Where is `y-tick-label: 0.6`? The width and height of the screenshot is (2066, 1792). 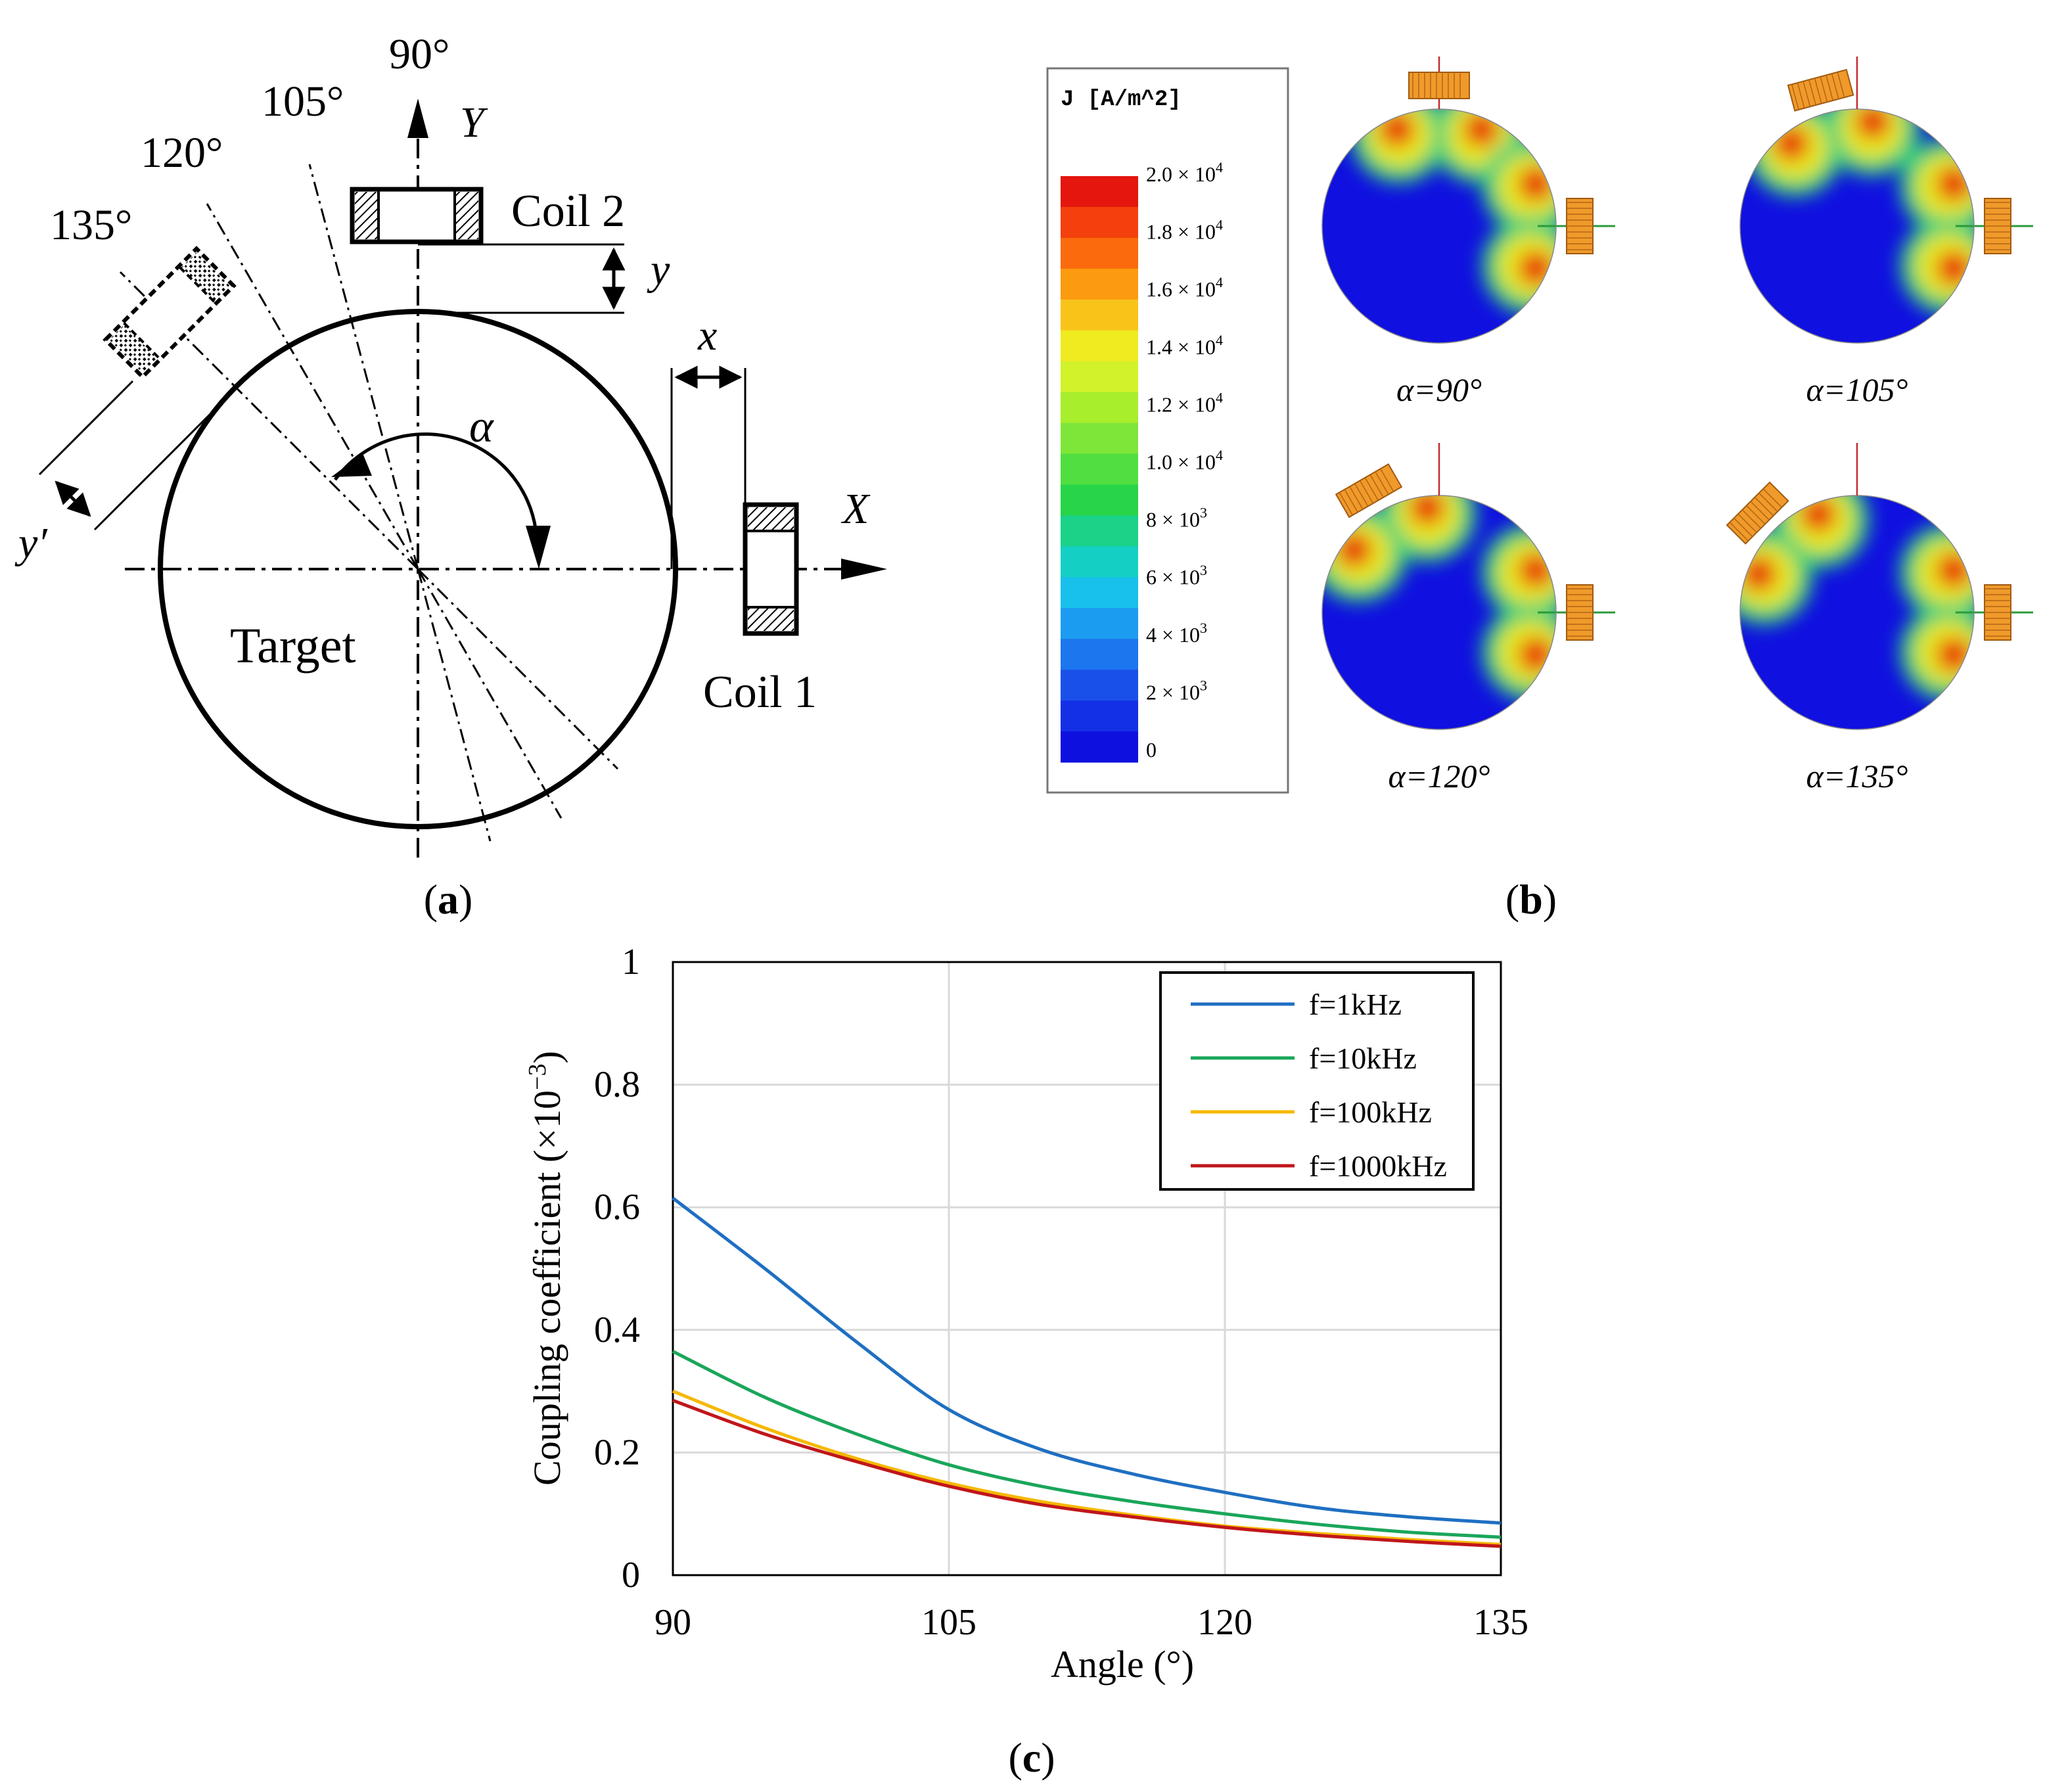 y-tick-label: 0.6 is located at coordinates (617, 1207).